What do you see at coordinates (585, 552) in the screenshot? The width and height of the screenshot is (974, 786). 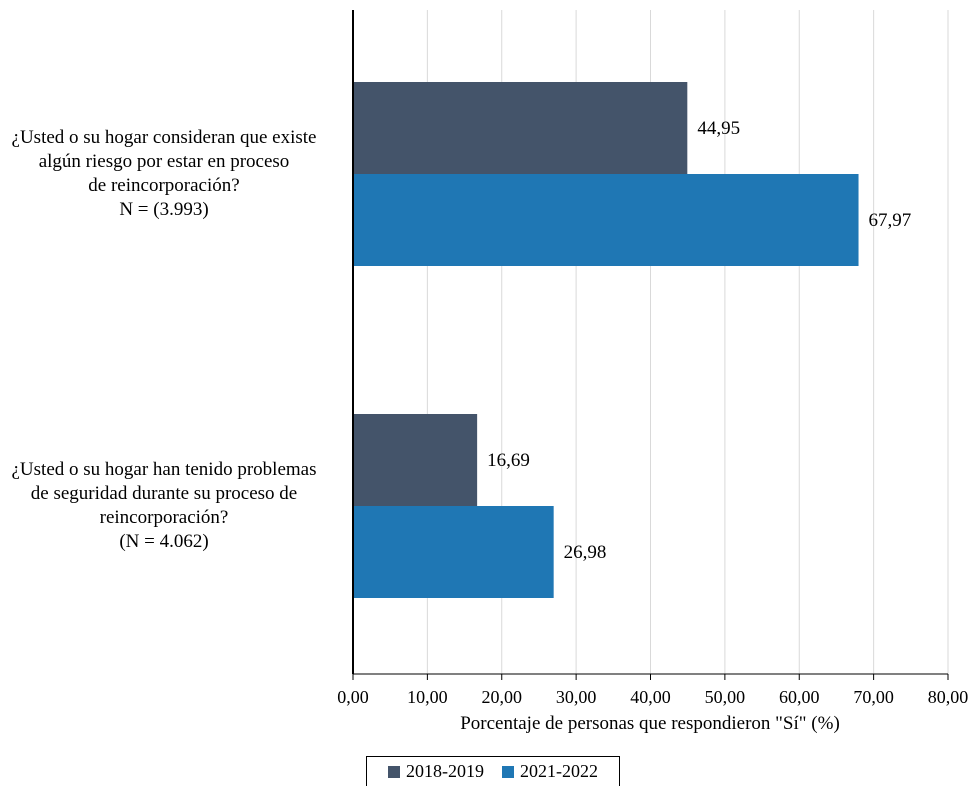 I see `data-label: 26,98` at bounding box center [585, 552].